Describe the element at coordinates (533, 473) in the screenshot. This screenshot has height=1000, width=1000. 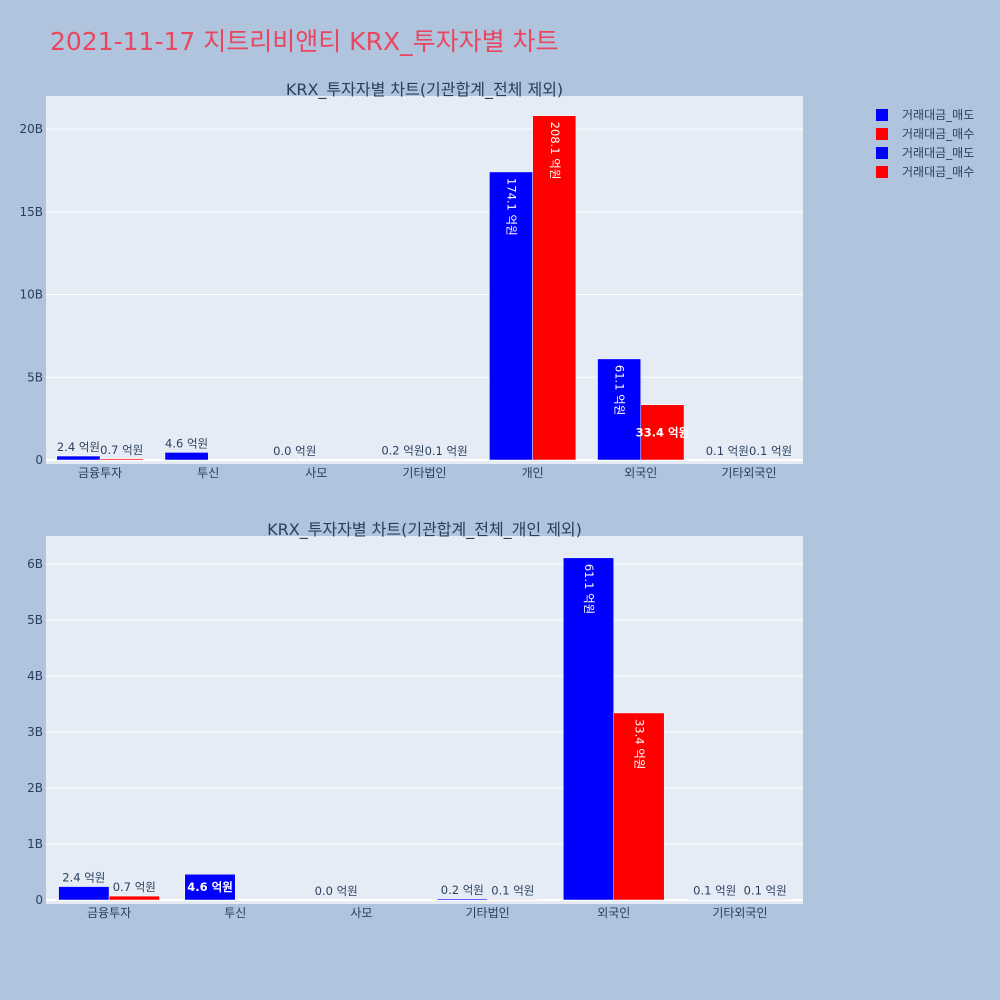
I see `x-tick-label: 개인` at that location.